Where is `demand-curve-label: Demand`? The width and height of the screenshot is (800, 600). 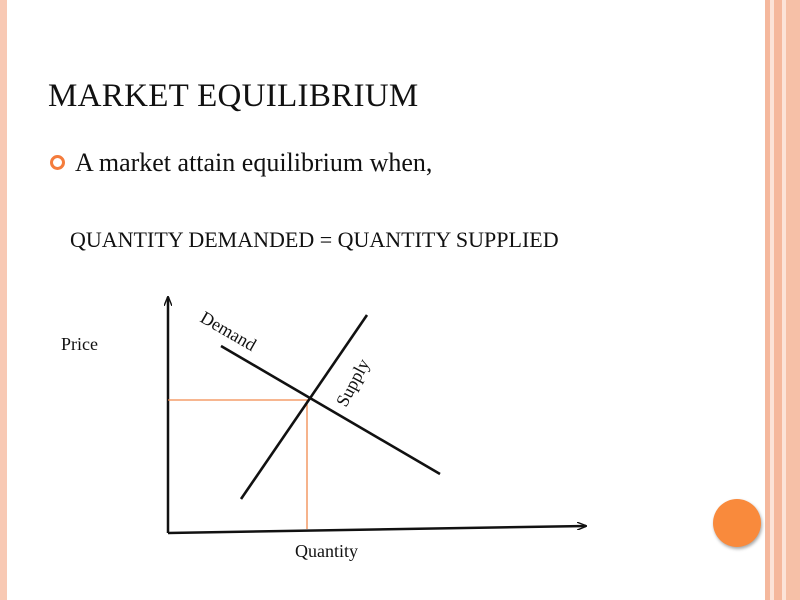
demand-curve-label: Demand is located at coordinates (228, 331).